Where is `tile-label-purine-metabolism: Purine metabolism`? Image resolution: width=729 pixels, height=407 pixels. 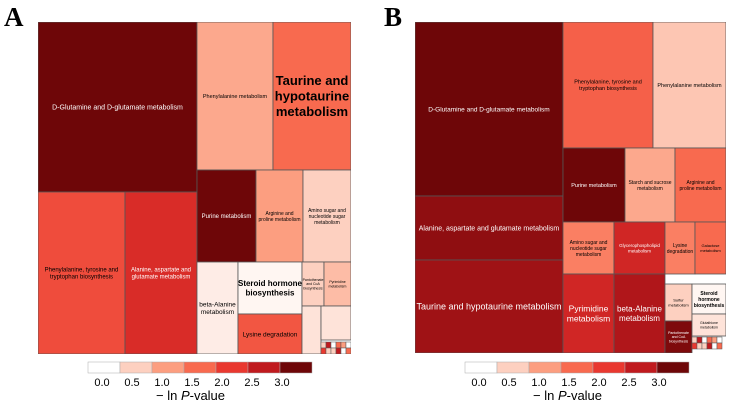
tile-label-purine-metabolism: Purine metabolism is located at coordinates (227, 217).